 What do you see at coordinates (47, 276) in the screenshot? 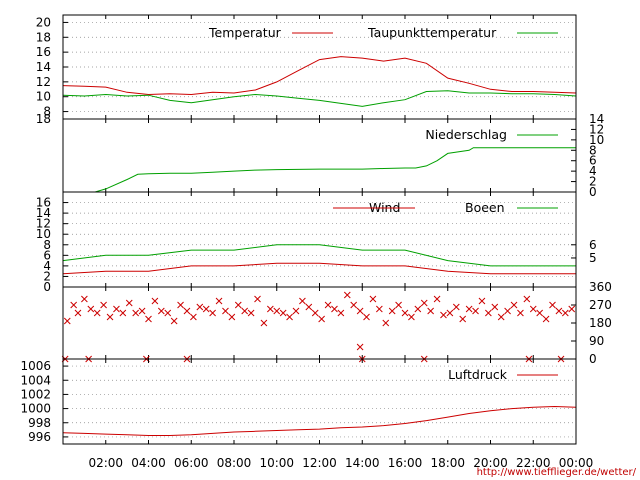
I see `y-tick-label: 2` at bounding box center [47, 276].